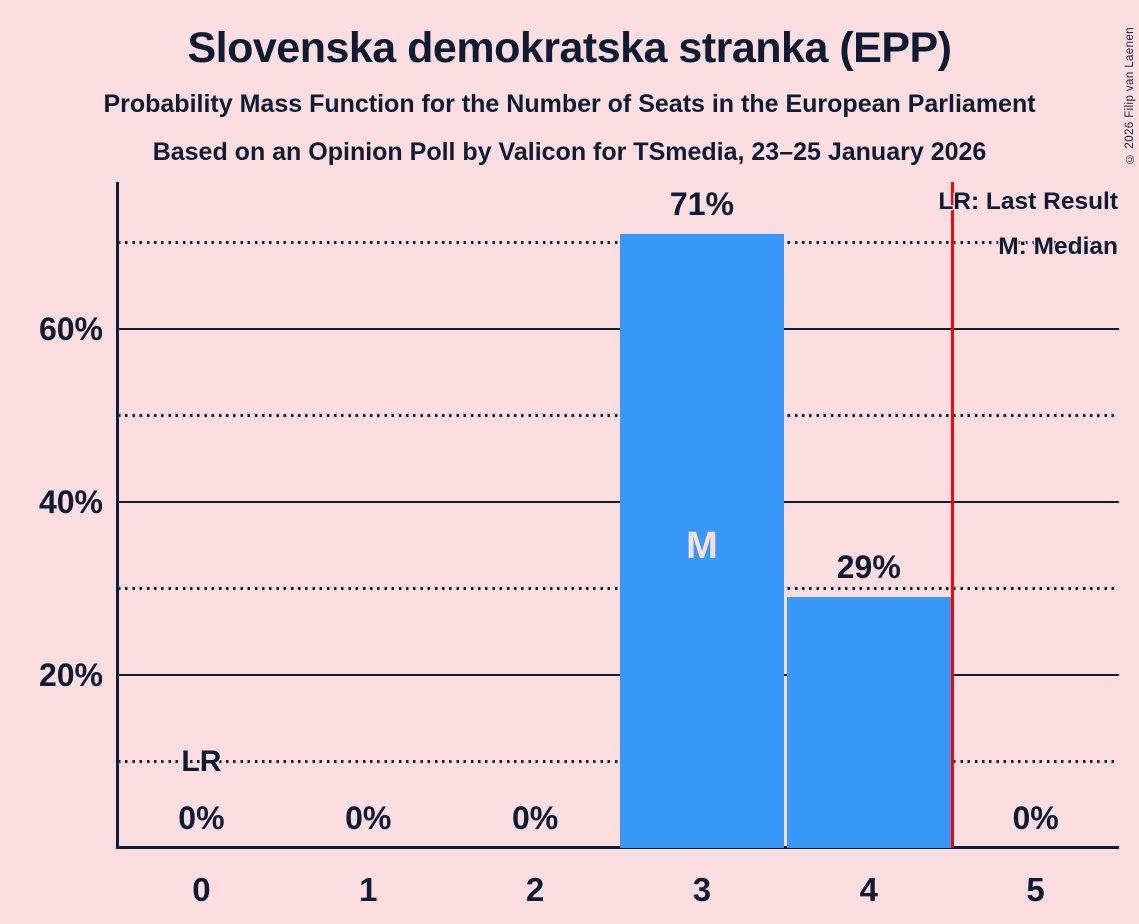  What do you see at coordinates (535, 818) in the screenshot?
I see `bar-value-label-2: 0%` at bounding box center [535, 818].